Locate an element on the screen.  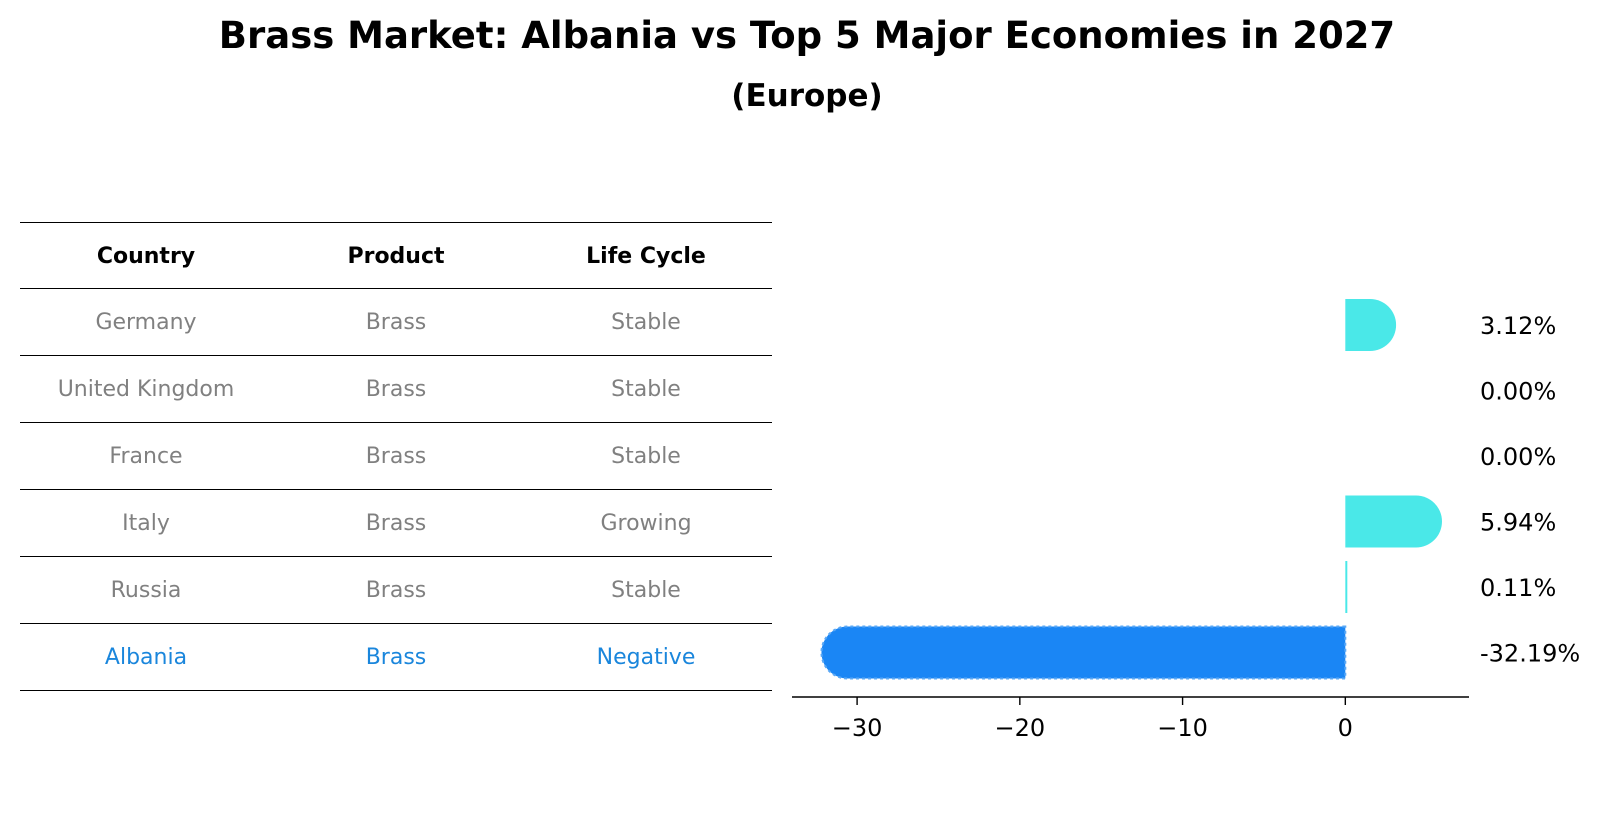
cell-country: Albania is located at coordinates (146, 657).